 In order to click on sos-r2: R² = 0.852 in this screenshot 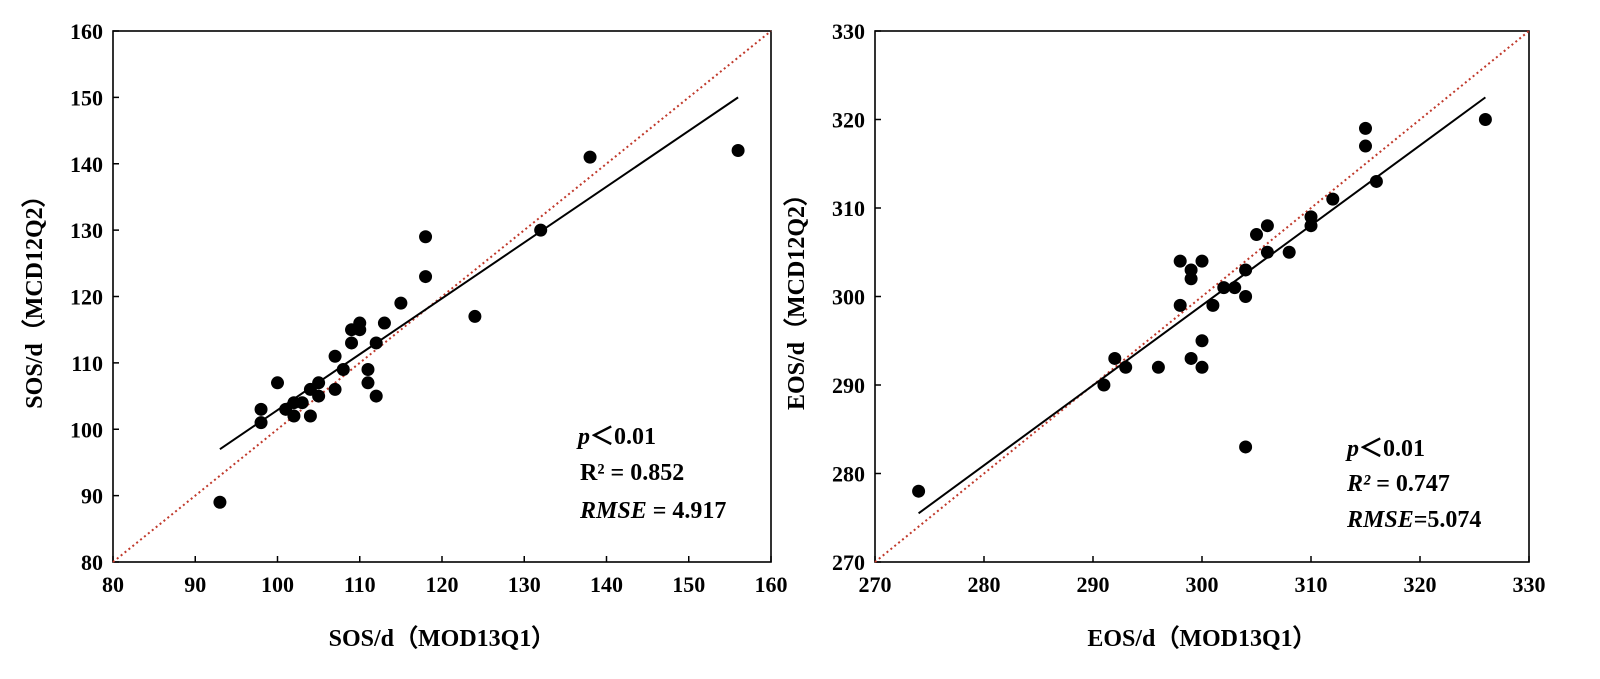, I will do `click(632, 473)`.